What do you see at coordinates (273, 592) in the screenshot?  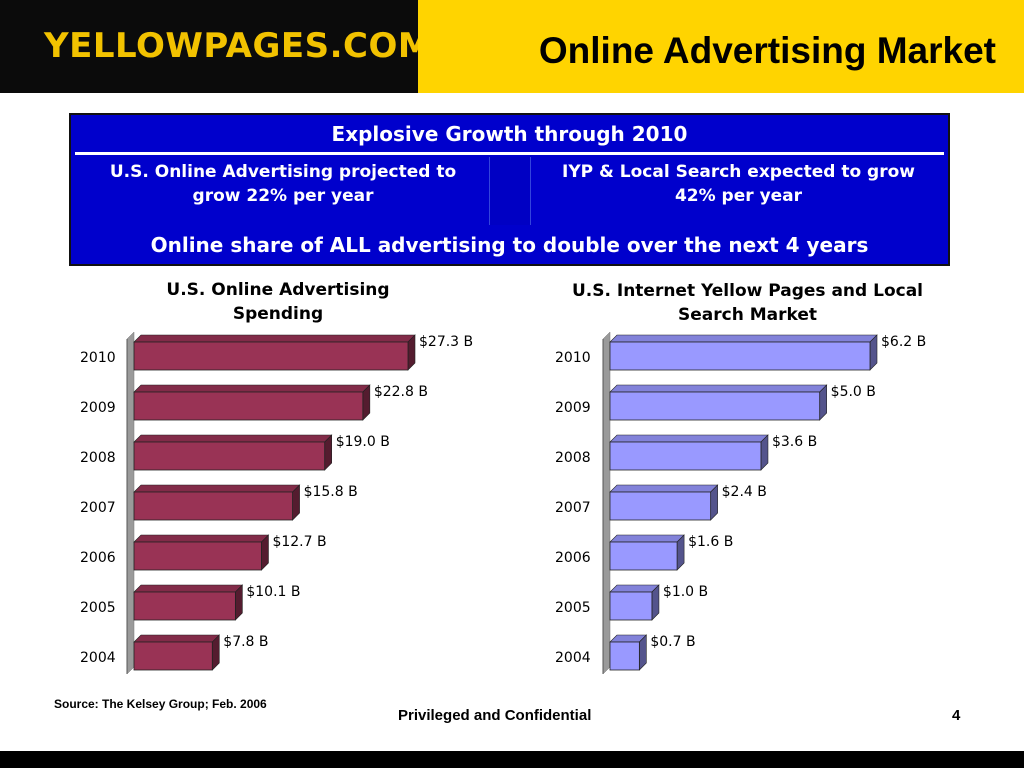 I see `data-label: $10.1 B` at bounding box center [273, 592].